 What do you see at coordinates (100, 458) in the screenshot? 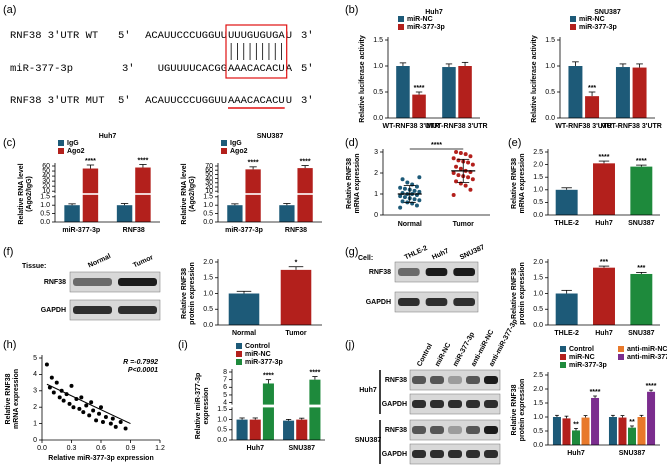
I see `x-axis-label: Relative miR-377-3p expression` at bounding box center [100, 458].